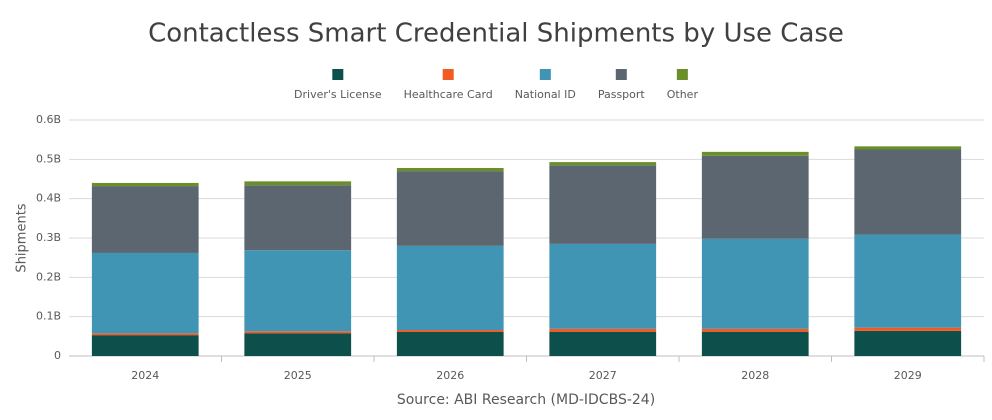 Image resolution: width=992 pixels, height=420 pixels. What do you see at coordinates (48, 198) in the screenshot?
I see `y-tick-label: 0.4B` at bounding box center [48, 198].